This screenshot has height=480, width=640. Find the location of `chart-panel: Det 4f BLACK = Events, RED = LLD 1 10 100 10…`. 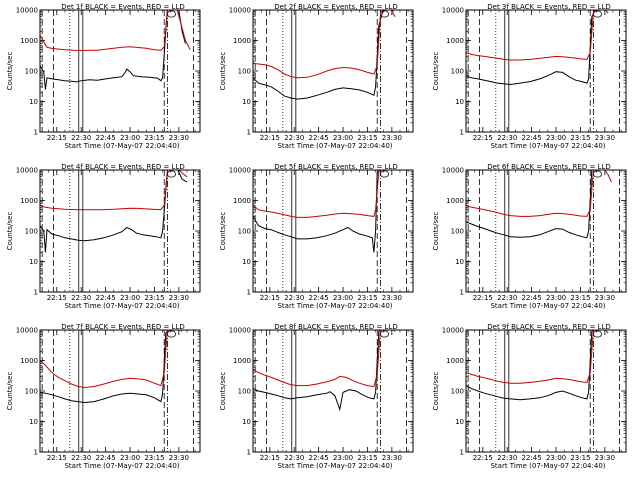

chart-panel: Det 4f BLACK = Events, RED = LLD 1 10 100 10… is located at coordinates (103, 236).